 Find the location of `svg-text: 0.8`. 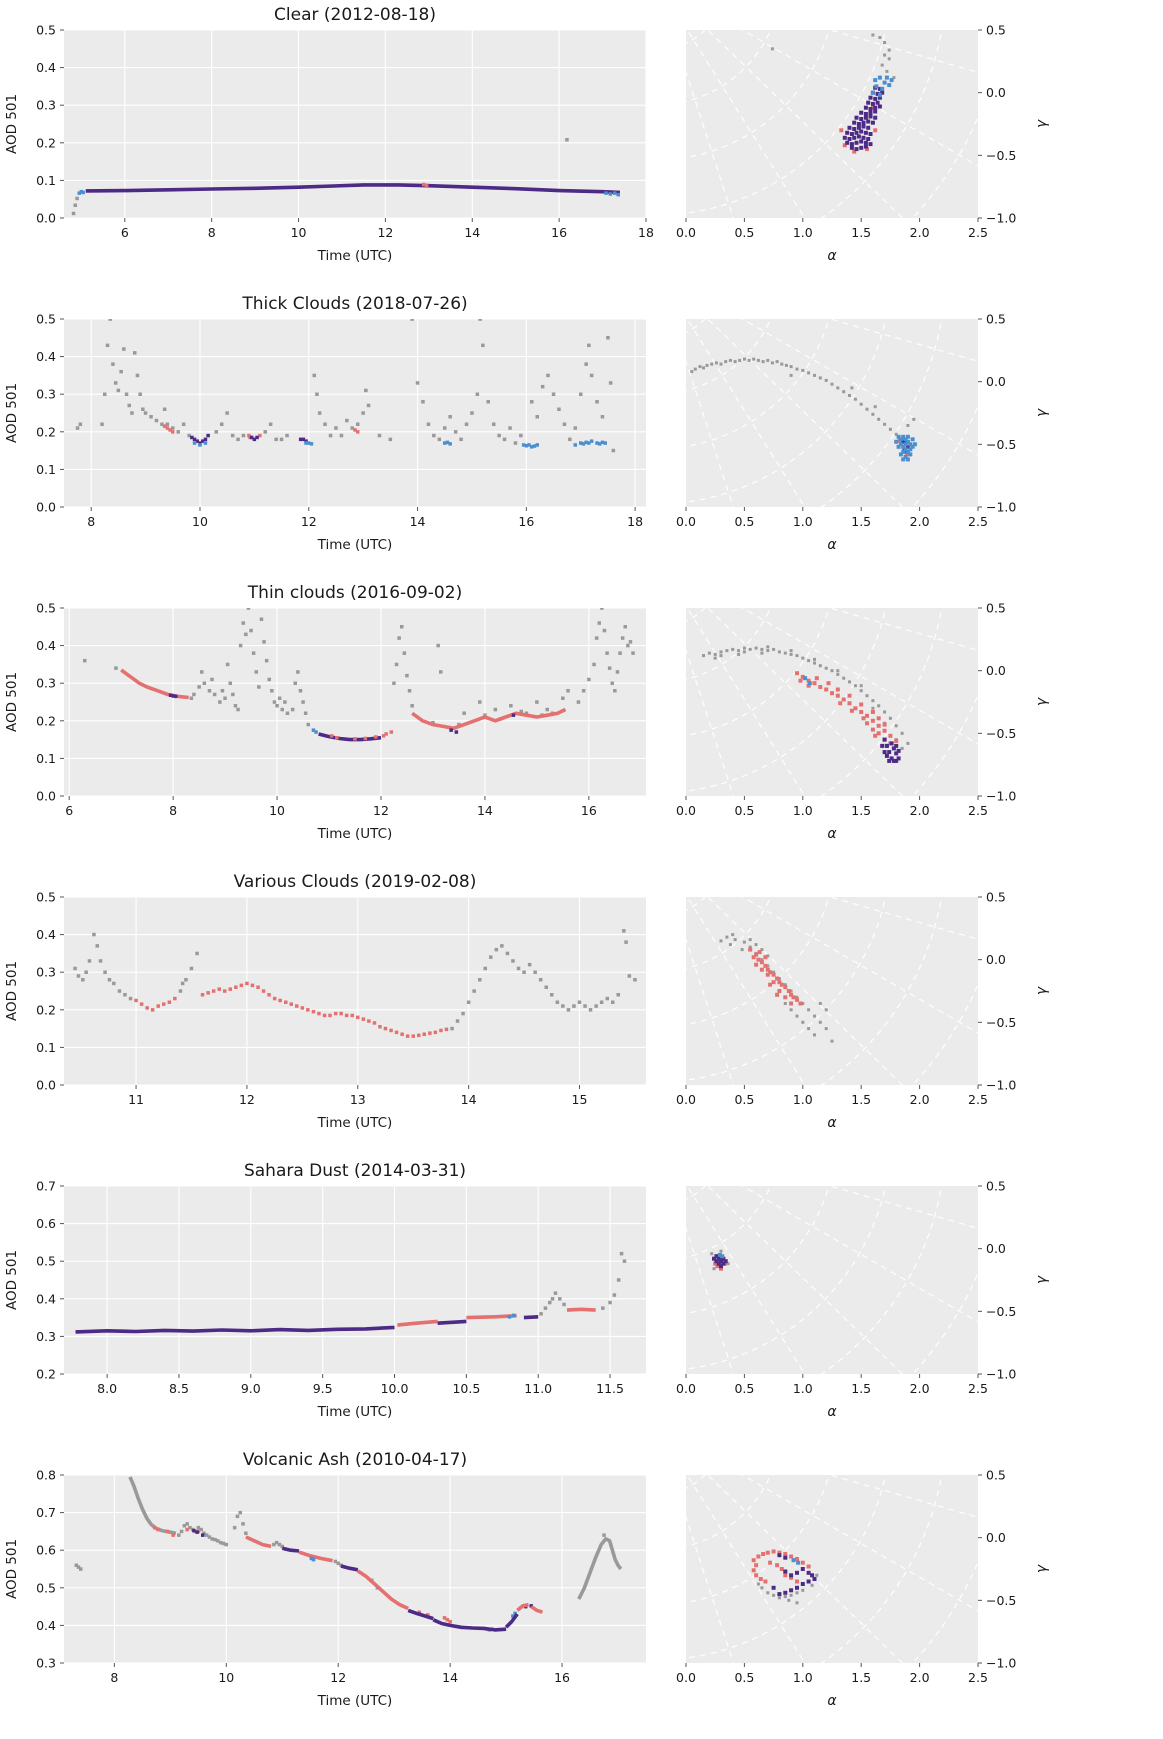

svg-text: 0.8 is located at coordinates (46, 1475).